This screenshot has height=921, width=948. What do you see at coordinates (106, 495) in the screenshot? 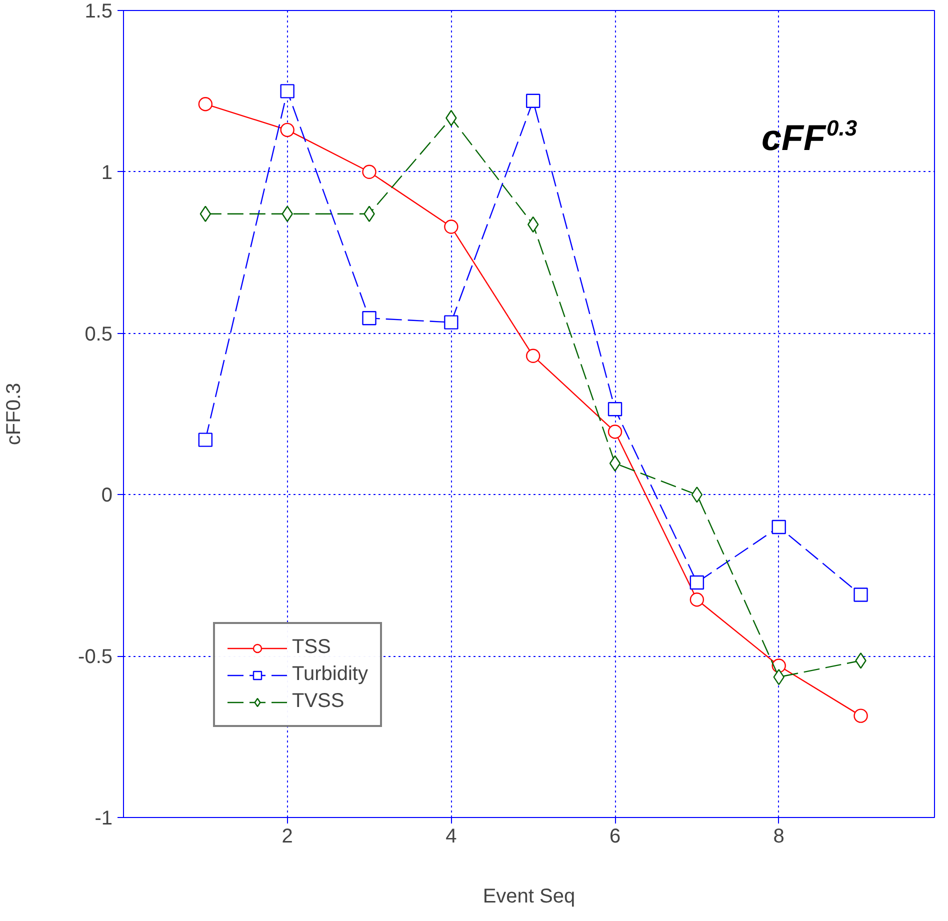
I see `y-tick-label: 0` at bounding box center [106, 495].